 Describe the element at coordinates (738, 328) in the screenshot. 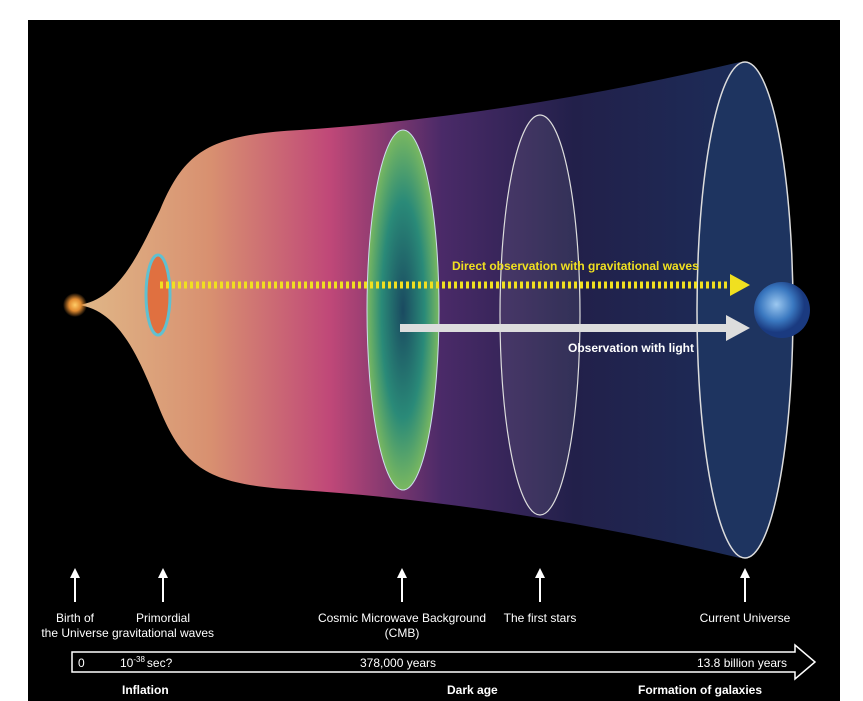

I see `light-arrow-head` at that location.